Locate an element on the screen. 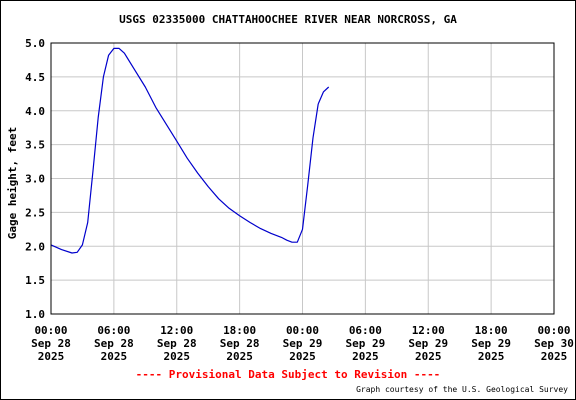 The height and width of the screenshot is (400, 576). y-tick-label: 1.5 is located at coordinates (35, 280).